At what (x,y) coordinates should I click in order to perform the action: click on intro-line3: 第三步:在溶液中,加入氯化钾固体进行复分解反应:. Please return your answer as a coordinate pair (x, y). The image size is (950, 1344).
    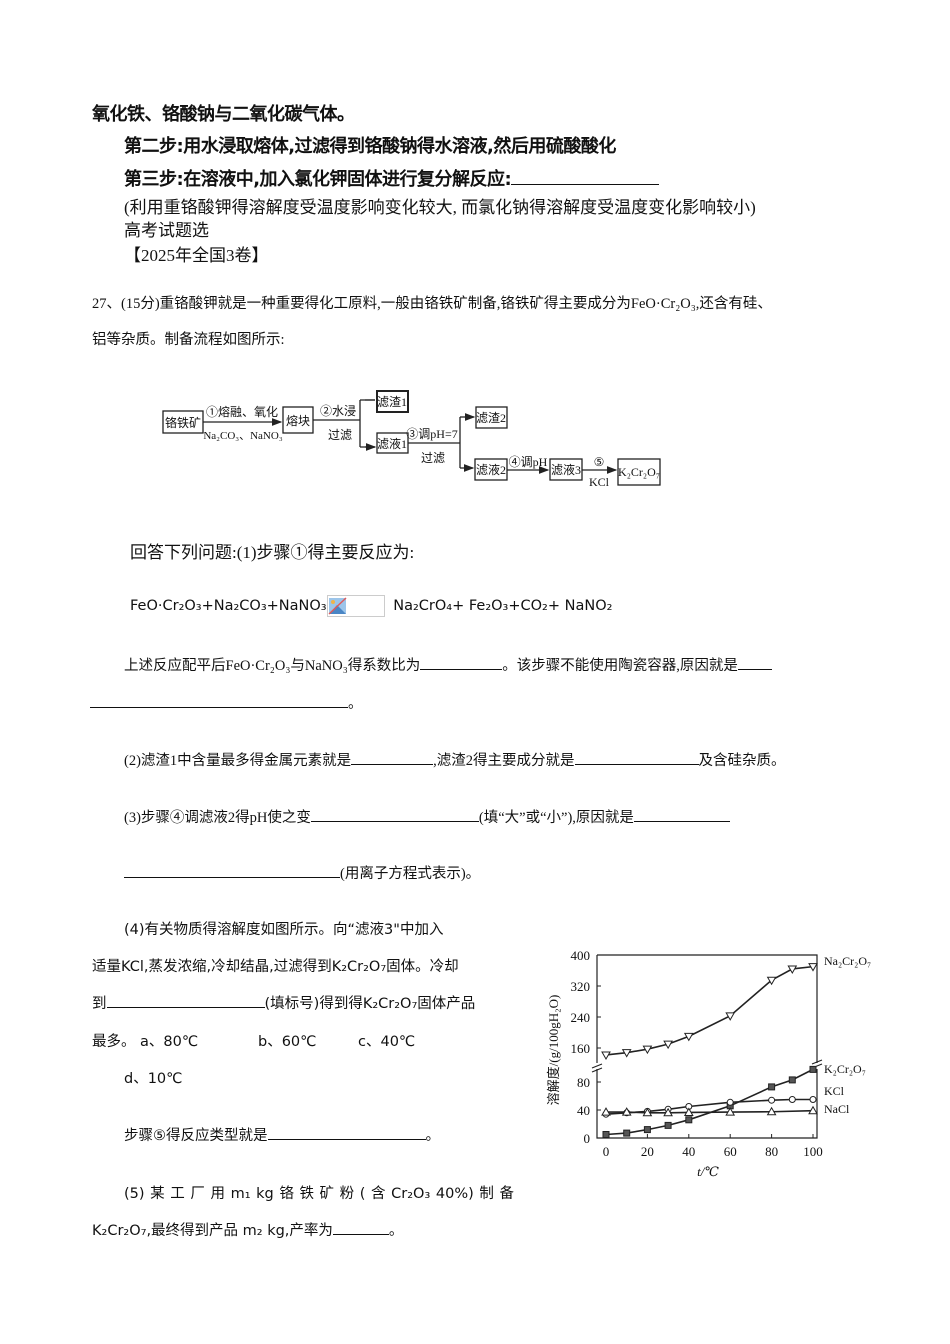
    Looking at the image, I should click on (392, 178).